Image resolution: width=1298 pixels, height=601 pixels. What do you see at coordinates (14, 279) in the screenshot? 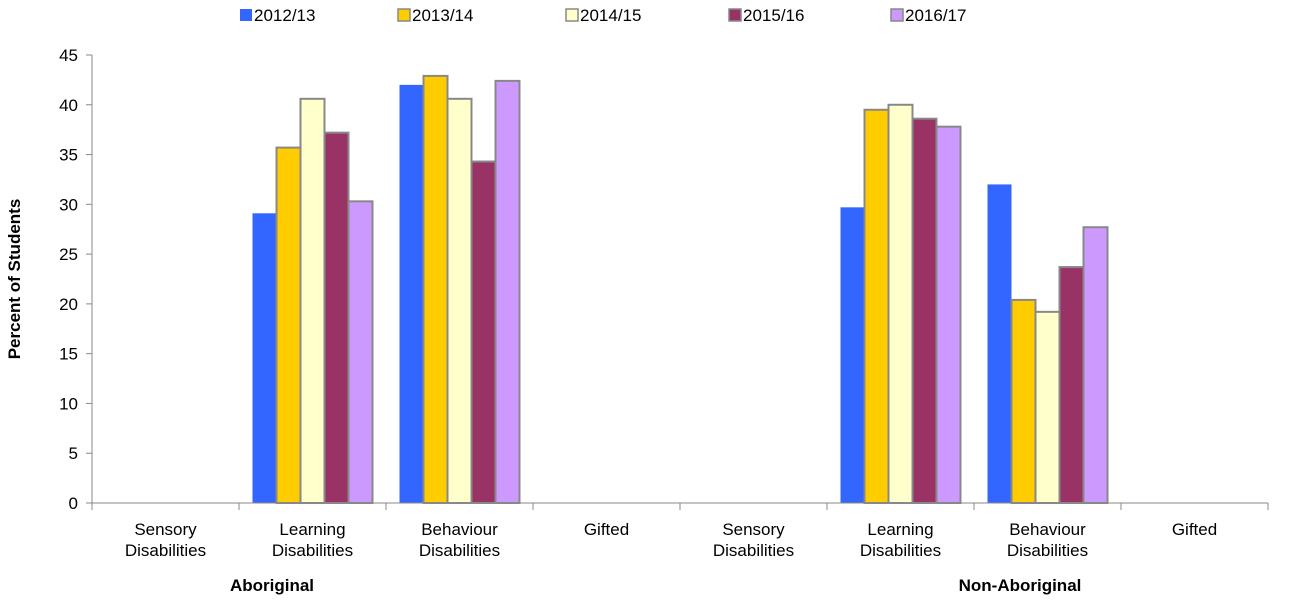
I see `y-axis-label: Percent of Students` at bounding box center [14, 279].